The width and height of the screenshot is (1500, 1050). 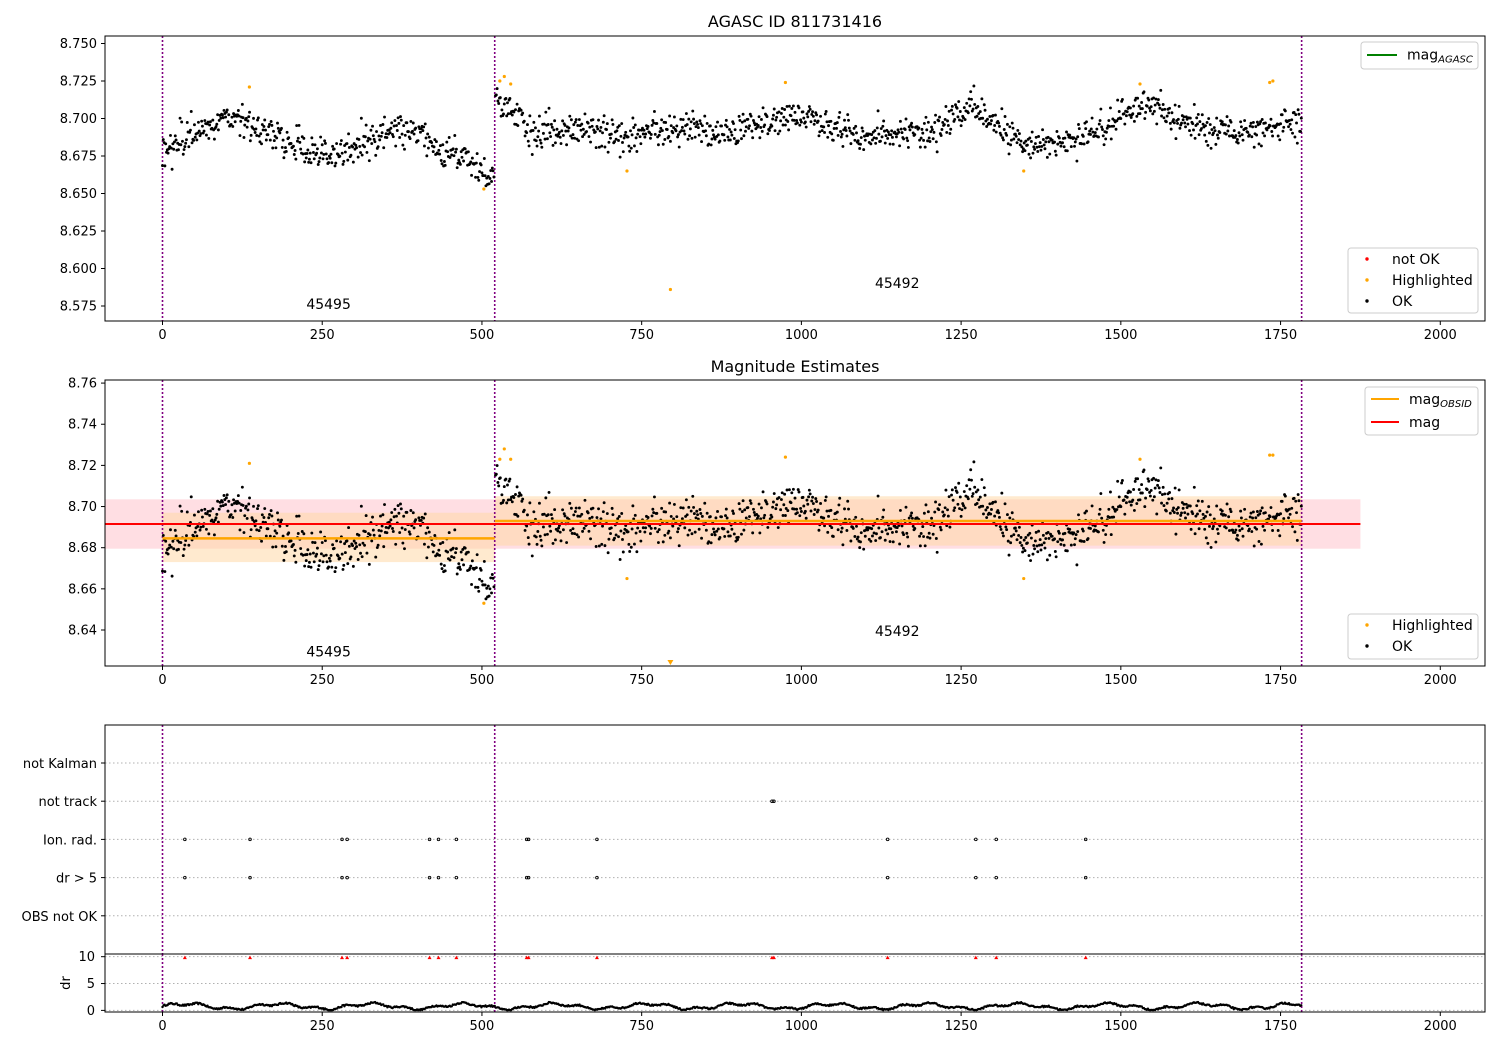 I want to click on y-tick-label: 8.625, so click(x=78, y=232).